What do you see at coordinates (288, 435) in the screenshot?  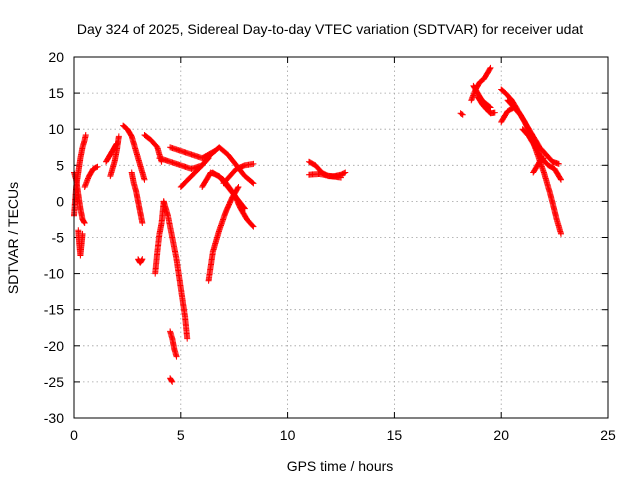 I see `x-tick-label: 10` at bounding box center [288, 435].